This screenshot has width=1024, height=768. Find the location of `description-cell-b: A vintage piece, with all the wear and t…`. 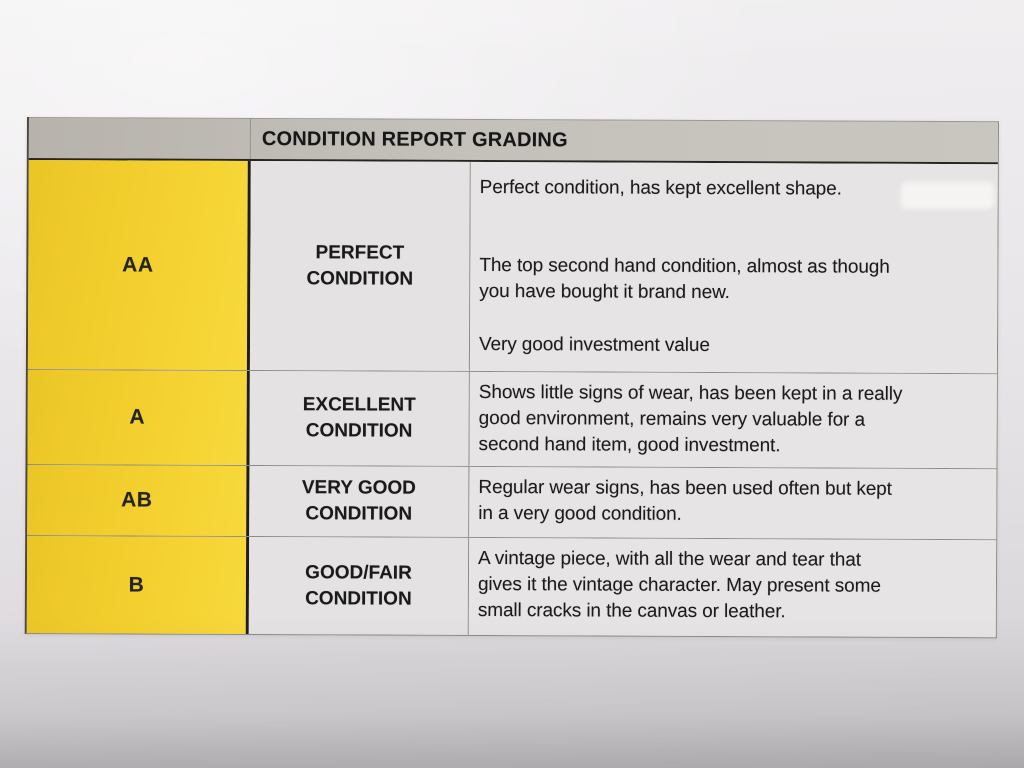

description-cell-b: A vintage piece, with all the wear and t… is located at coordinates (732, 587).